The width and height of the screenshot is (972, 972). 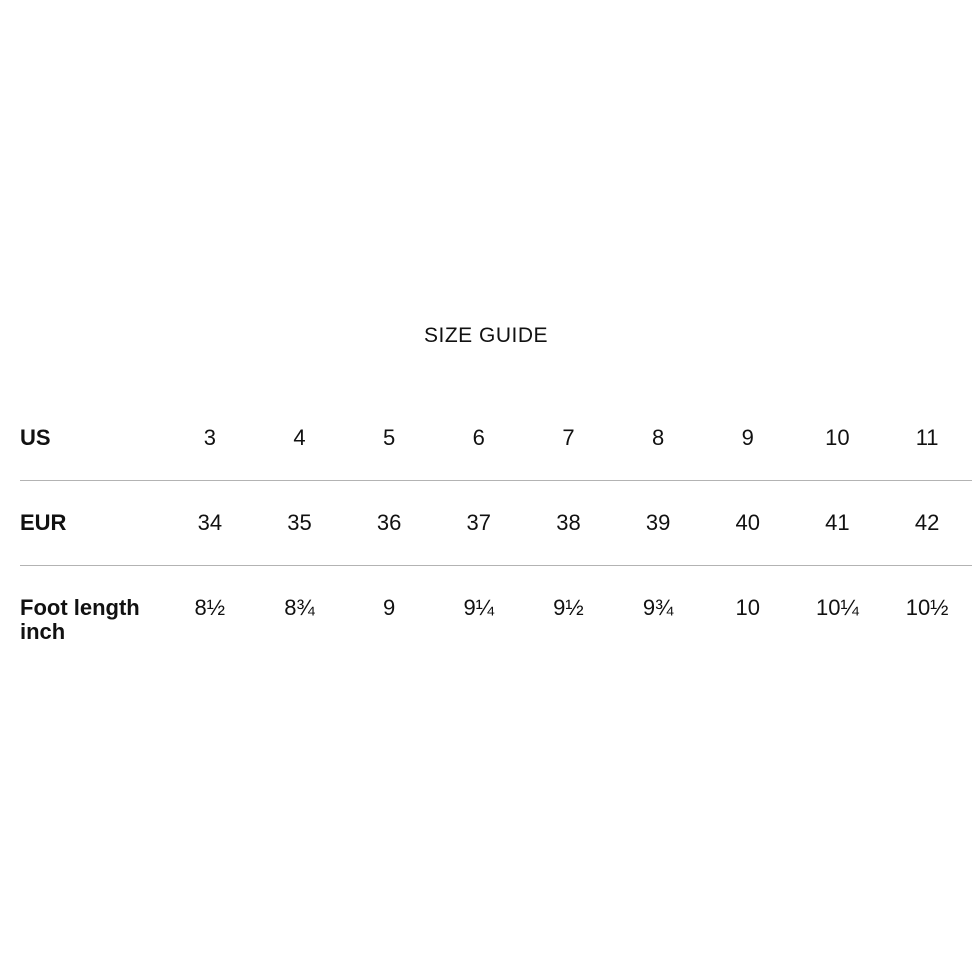 I want to click on size-cell: 10¼, so click(x=837, y=607).